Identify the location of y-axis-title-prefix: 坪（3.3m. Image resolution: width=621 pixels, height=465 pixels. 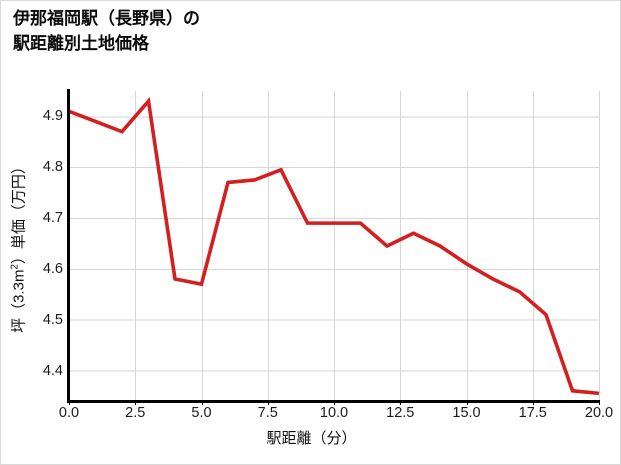
(19, 301).